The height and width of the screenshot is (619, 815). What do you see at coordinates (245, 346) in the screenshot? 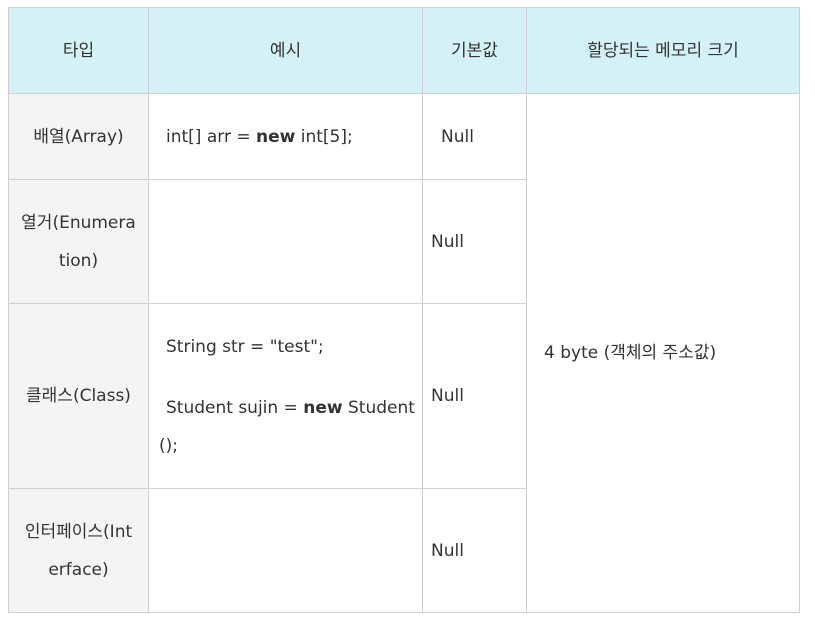
I see `example-code-line1: String str = "test";` at bounding box center [245, 346].